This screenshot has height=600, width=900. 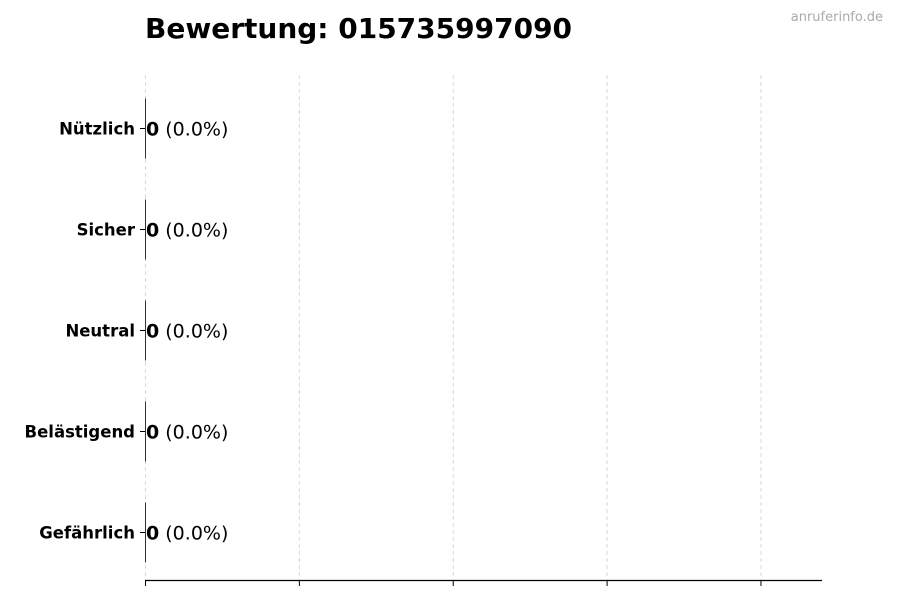 I want to click on chart-title: Bewertung: 015735997090, so click(x=359, y=28).